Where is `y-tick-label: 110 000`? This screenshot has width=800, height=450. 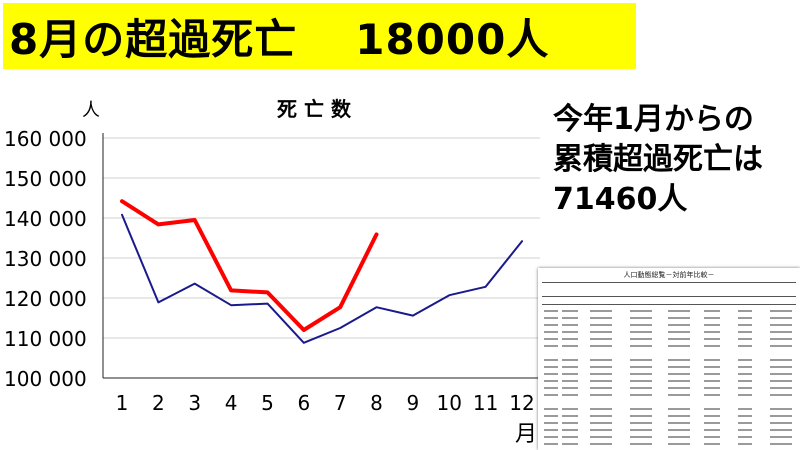 y-tick-label: 110 000 is located at coordinates (45, 339).